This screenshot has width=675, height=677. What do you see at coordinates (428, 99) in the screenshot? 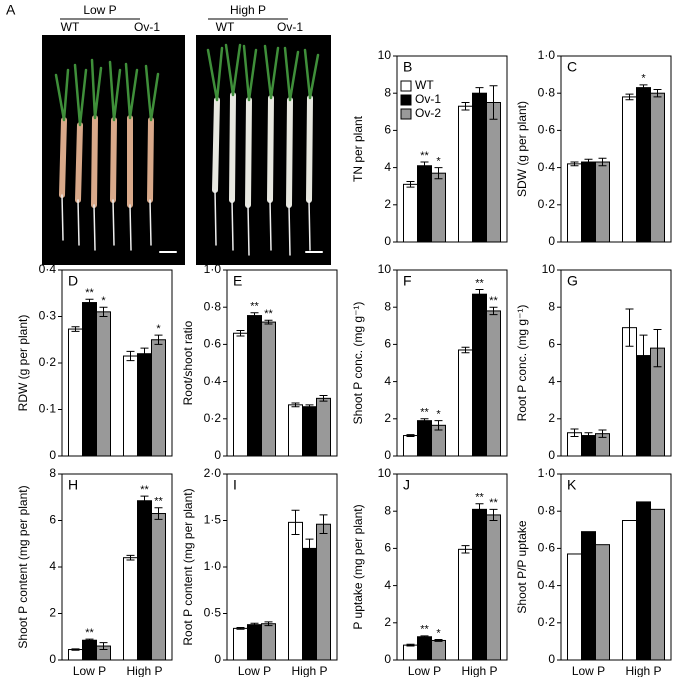
I see `legend-label: Ov-1` at bounding box center [428, 99].